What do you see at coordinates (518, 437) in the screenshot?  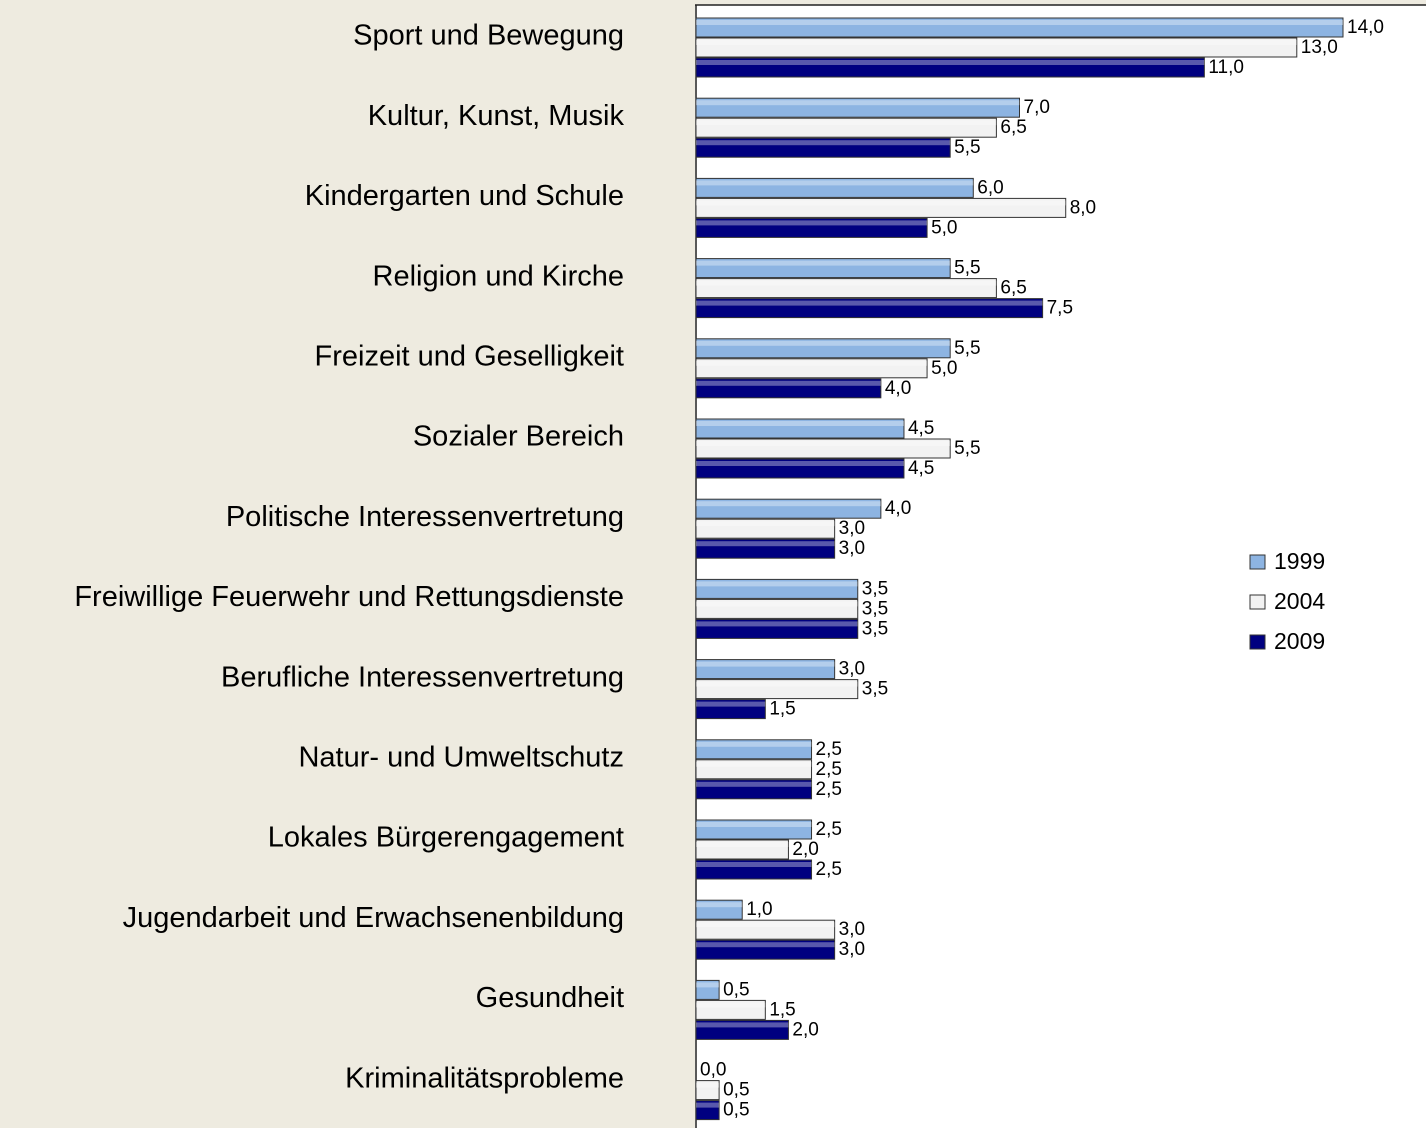 I see `category-label: Sozialer Bereich` at bounding box center [518, 437].